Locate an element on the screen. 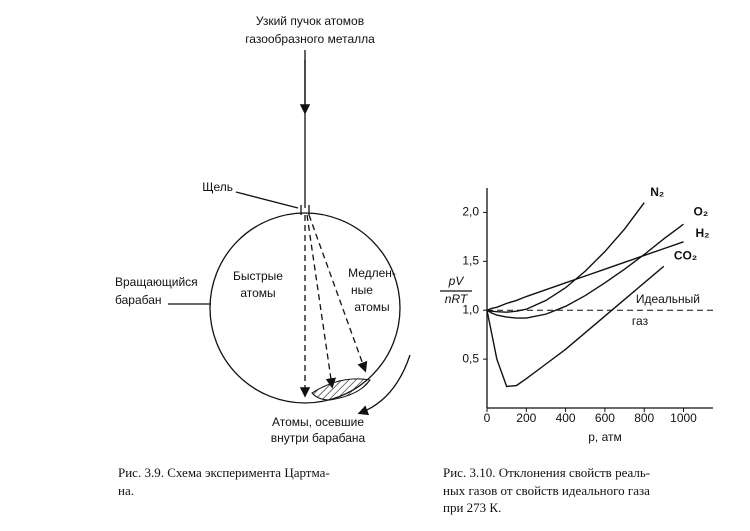  ideal-label: Идеальный is located at coordinates (668, 299).